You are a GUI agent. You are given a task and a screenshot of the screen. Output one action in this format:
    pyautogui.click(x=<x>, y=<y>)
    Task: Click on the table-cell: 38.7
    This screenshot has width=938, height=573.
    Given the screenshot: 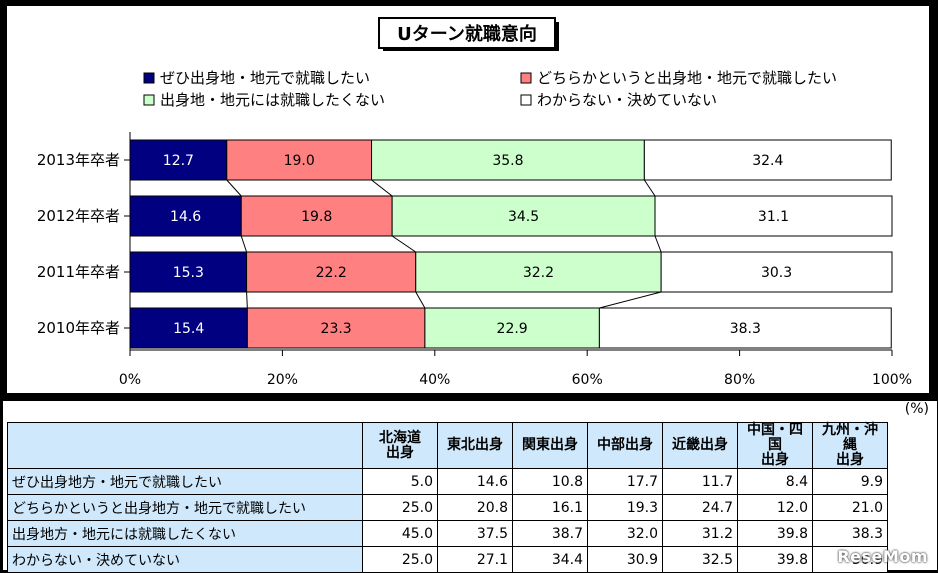 What is the action you would take?
    pyautogui.click(x=550, y=533)
    